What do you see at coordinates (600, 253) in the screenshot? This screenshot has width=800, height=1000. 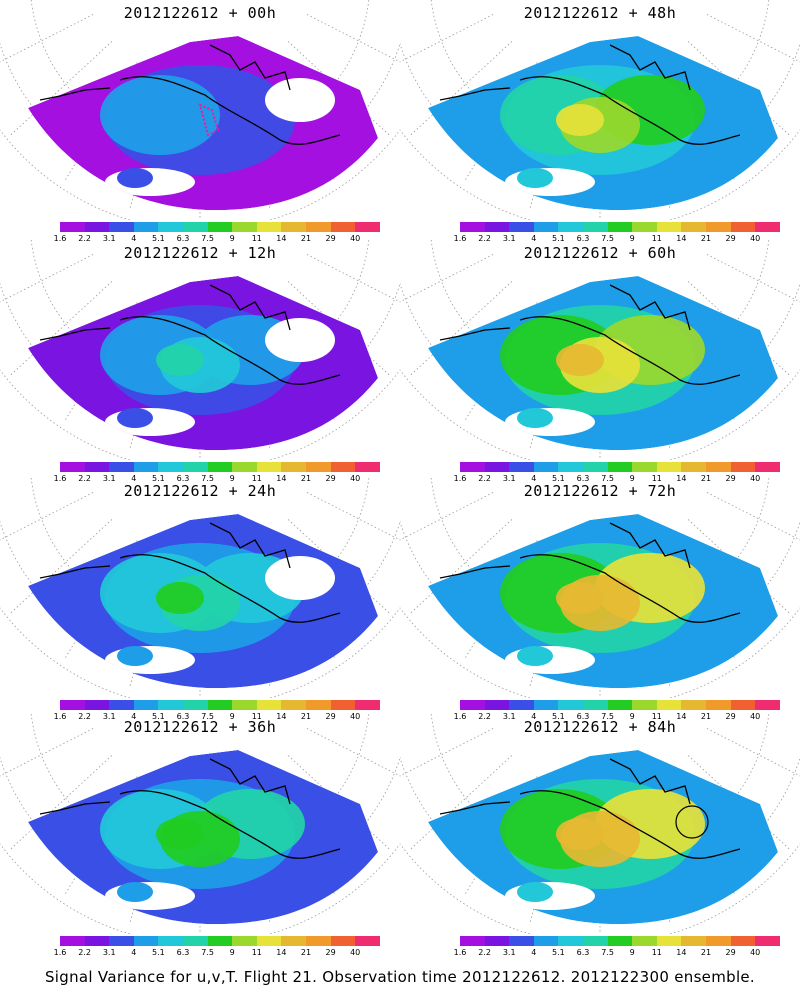 I see `panel-title: 2012122612 + 60h` at bounding box center [600, 253].